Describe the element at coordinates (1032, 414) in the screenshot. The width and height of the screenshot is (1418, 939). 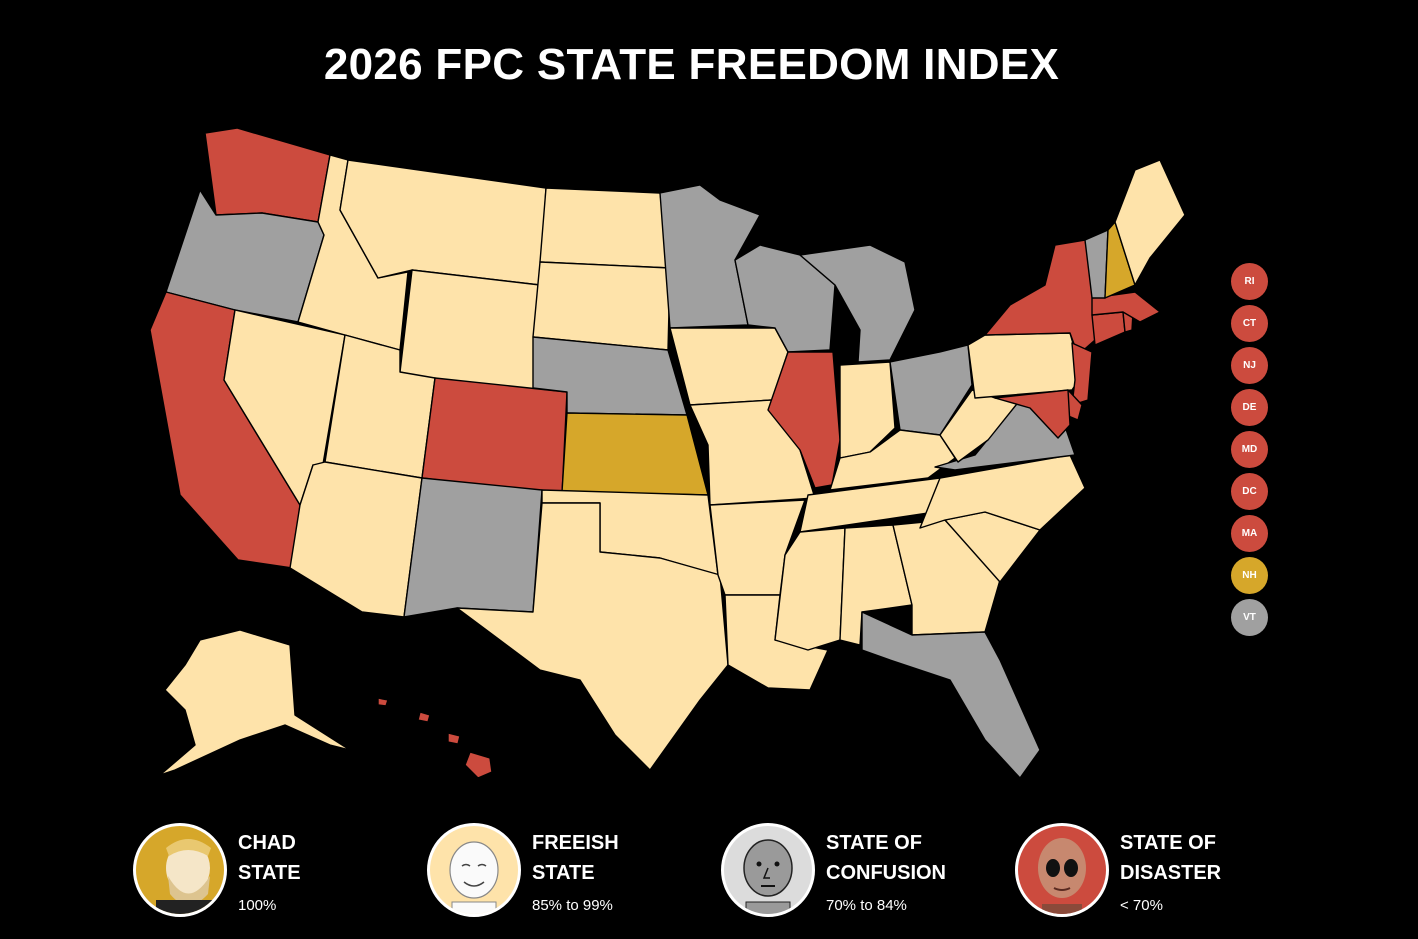
I see `state-md` at that location.